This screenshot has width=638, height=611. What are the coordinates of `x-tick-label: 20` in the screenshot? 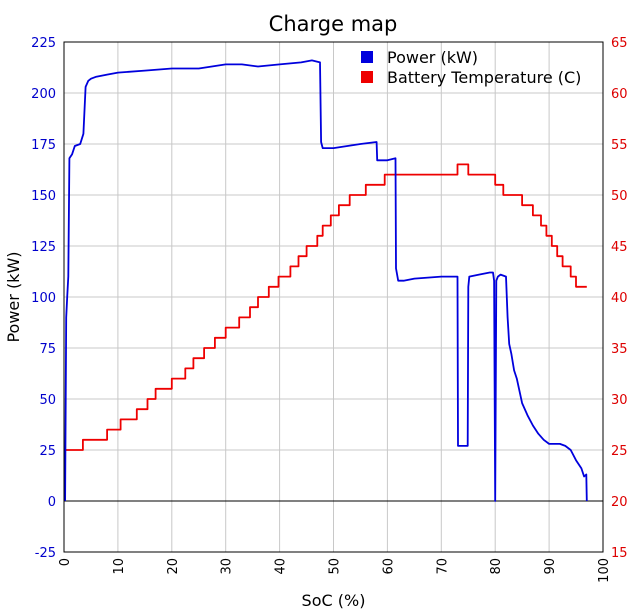 It's located at (173, 566).